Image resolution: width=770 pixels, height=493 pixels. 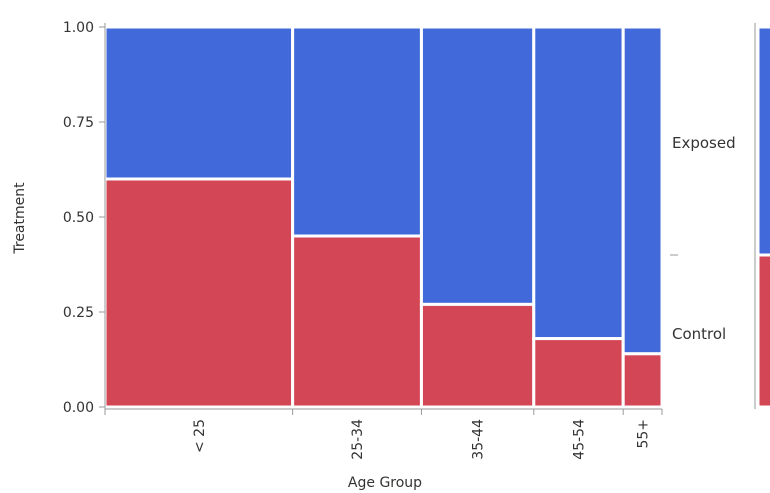 What do you see at coordinates (699, 334) in the screenshot?
I see `level-label-control: Control` at bounding box center [699, 334].